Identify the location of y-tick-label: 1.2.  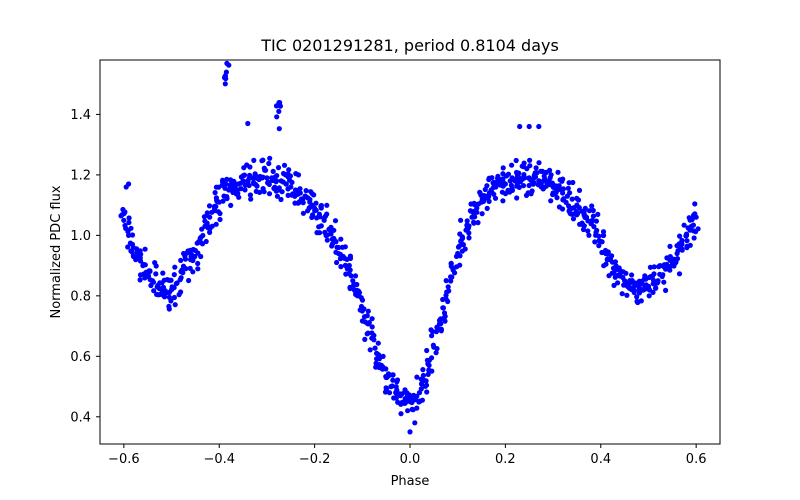
(80, 175).